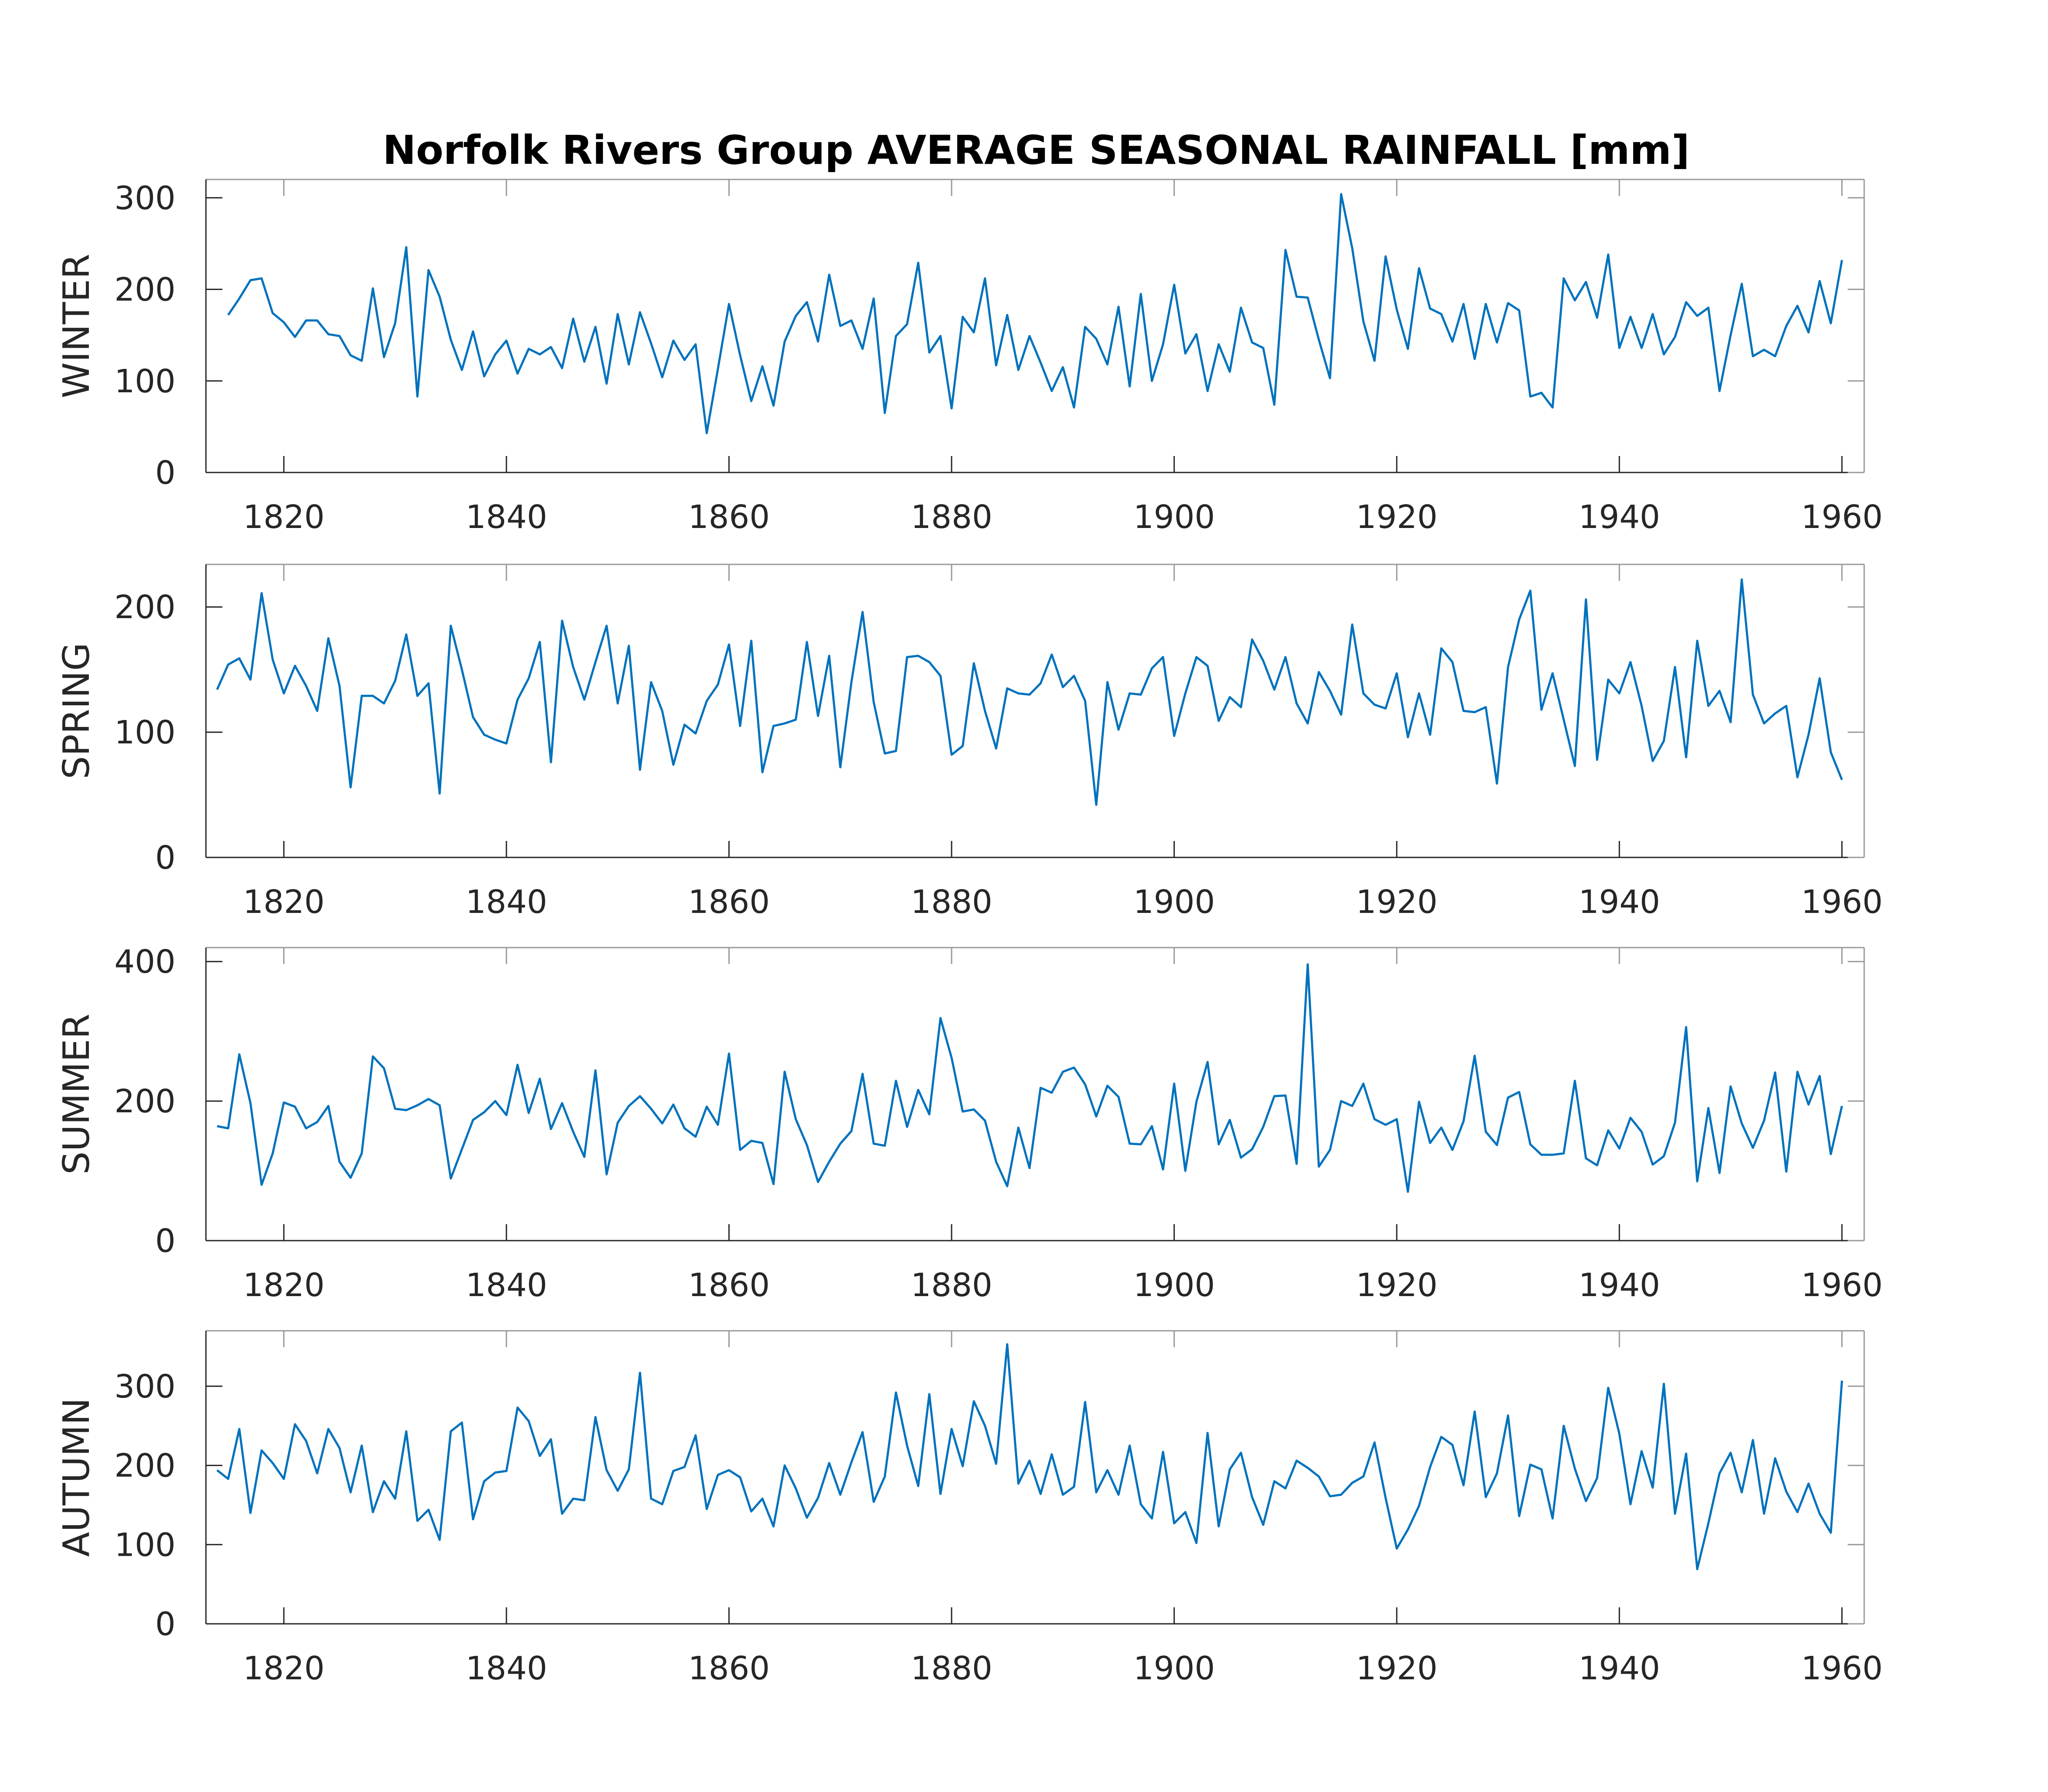 This screenshot has width=2048, height=1792. What do you see at coordinates (1029, 692) in the screenshot?
I see `series-line-spring` at bounding box center [1029, 692].